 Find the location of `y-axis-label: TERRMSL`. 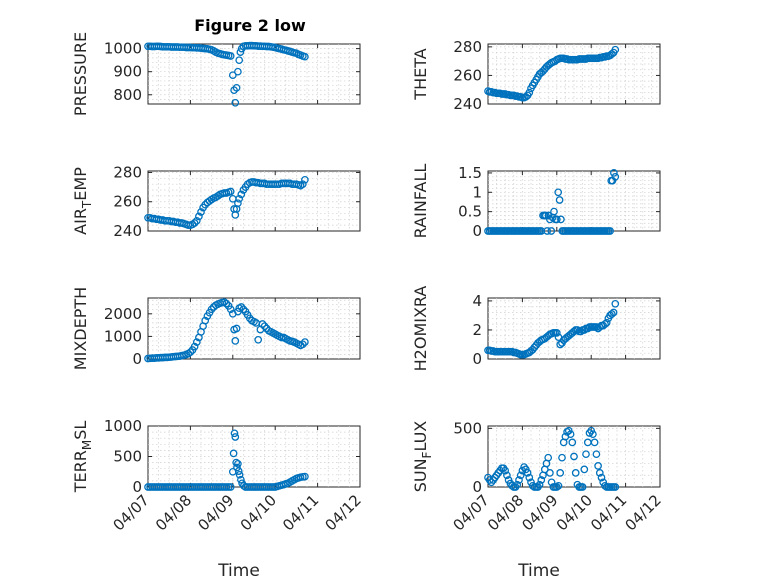

y-axis-label: TERRMSL is located at coordinates (82, 457).